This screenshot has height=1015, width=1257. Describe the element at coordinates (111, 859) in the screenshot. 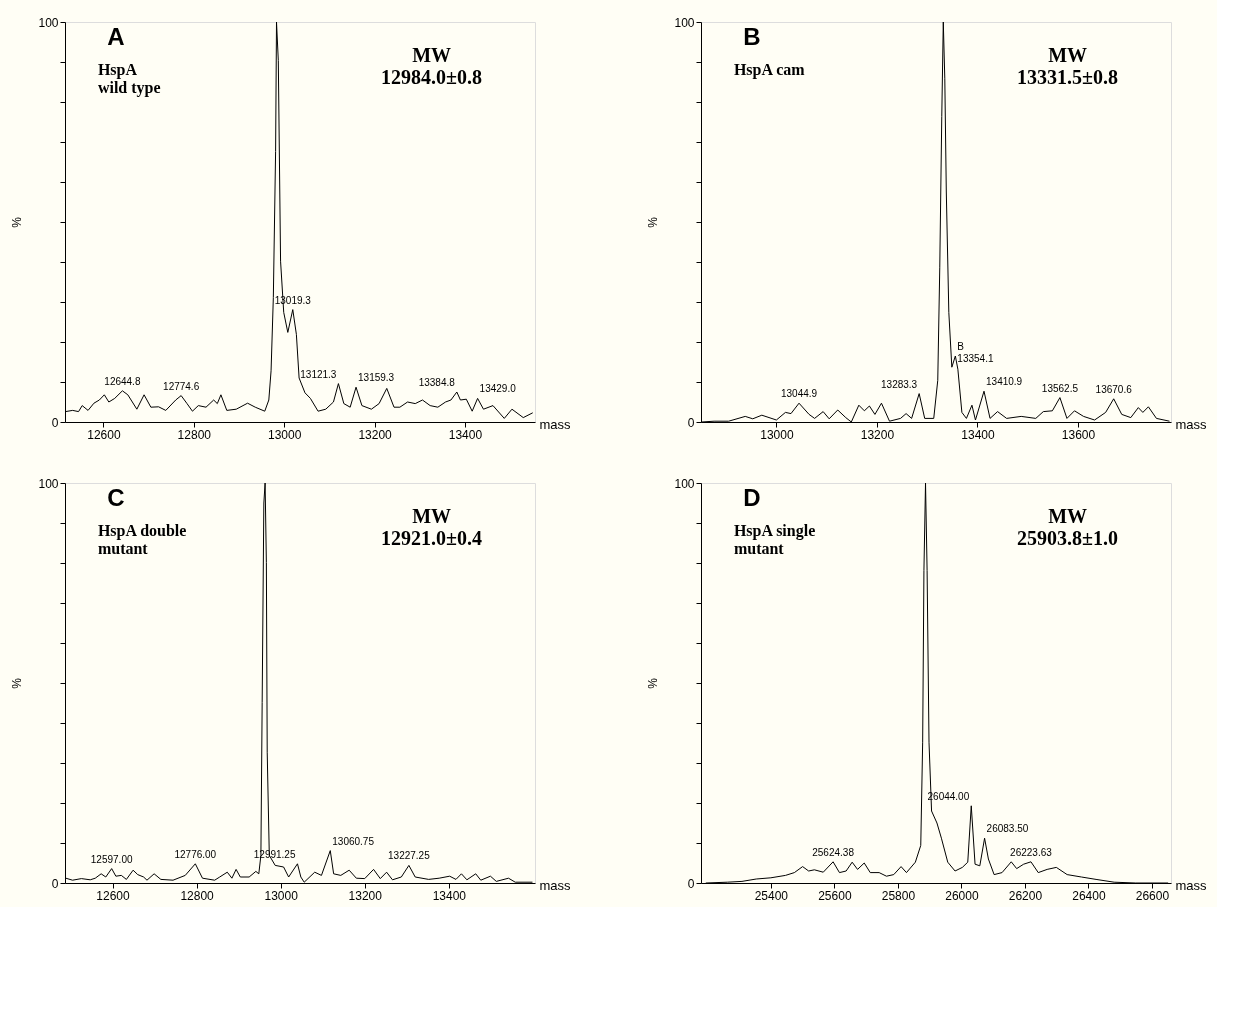

I see `annotation: 12597.00` at that location.